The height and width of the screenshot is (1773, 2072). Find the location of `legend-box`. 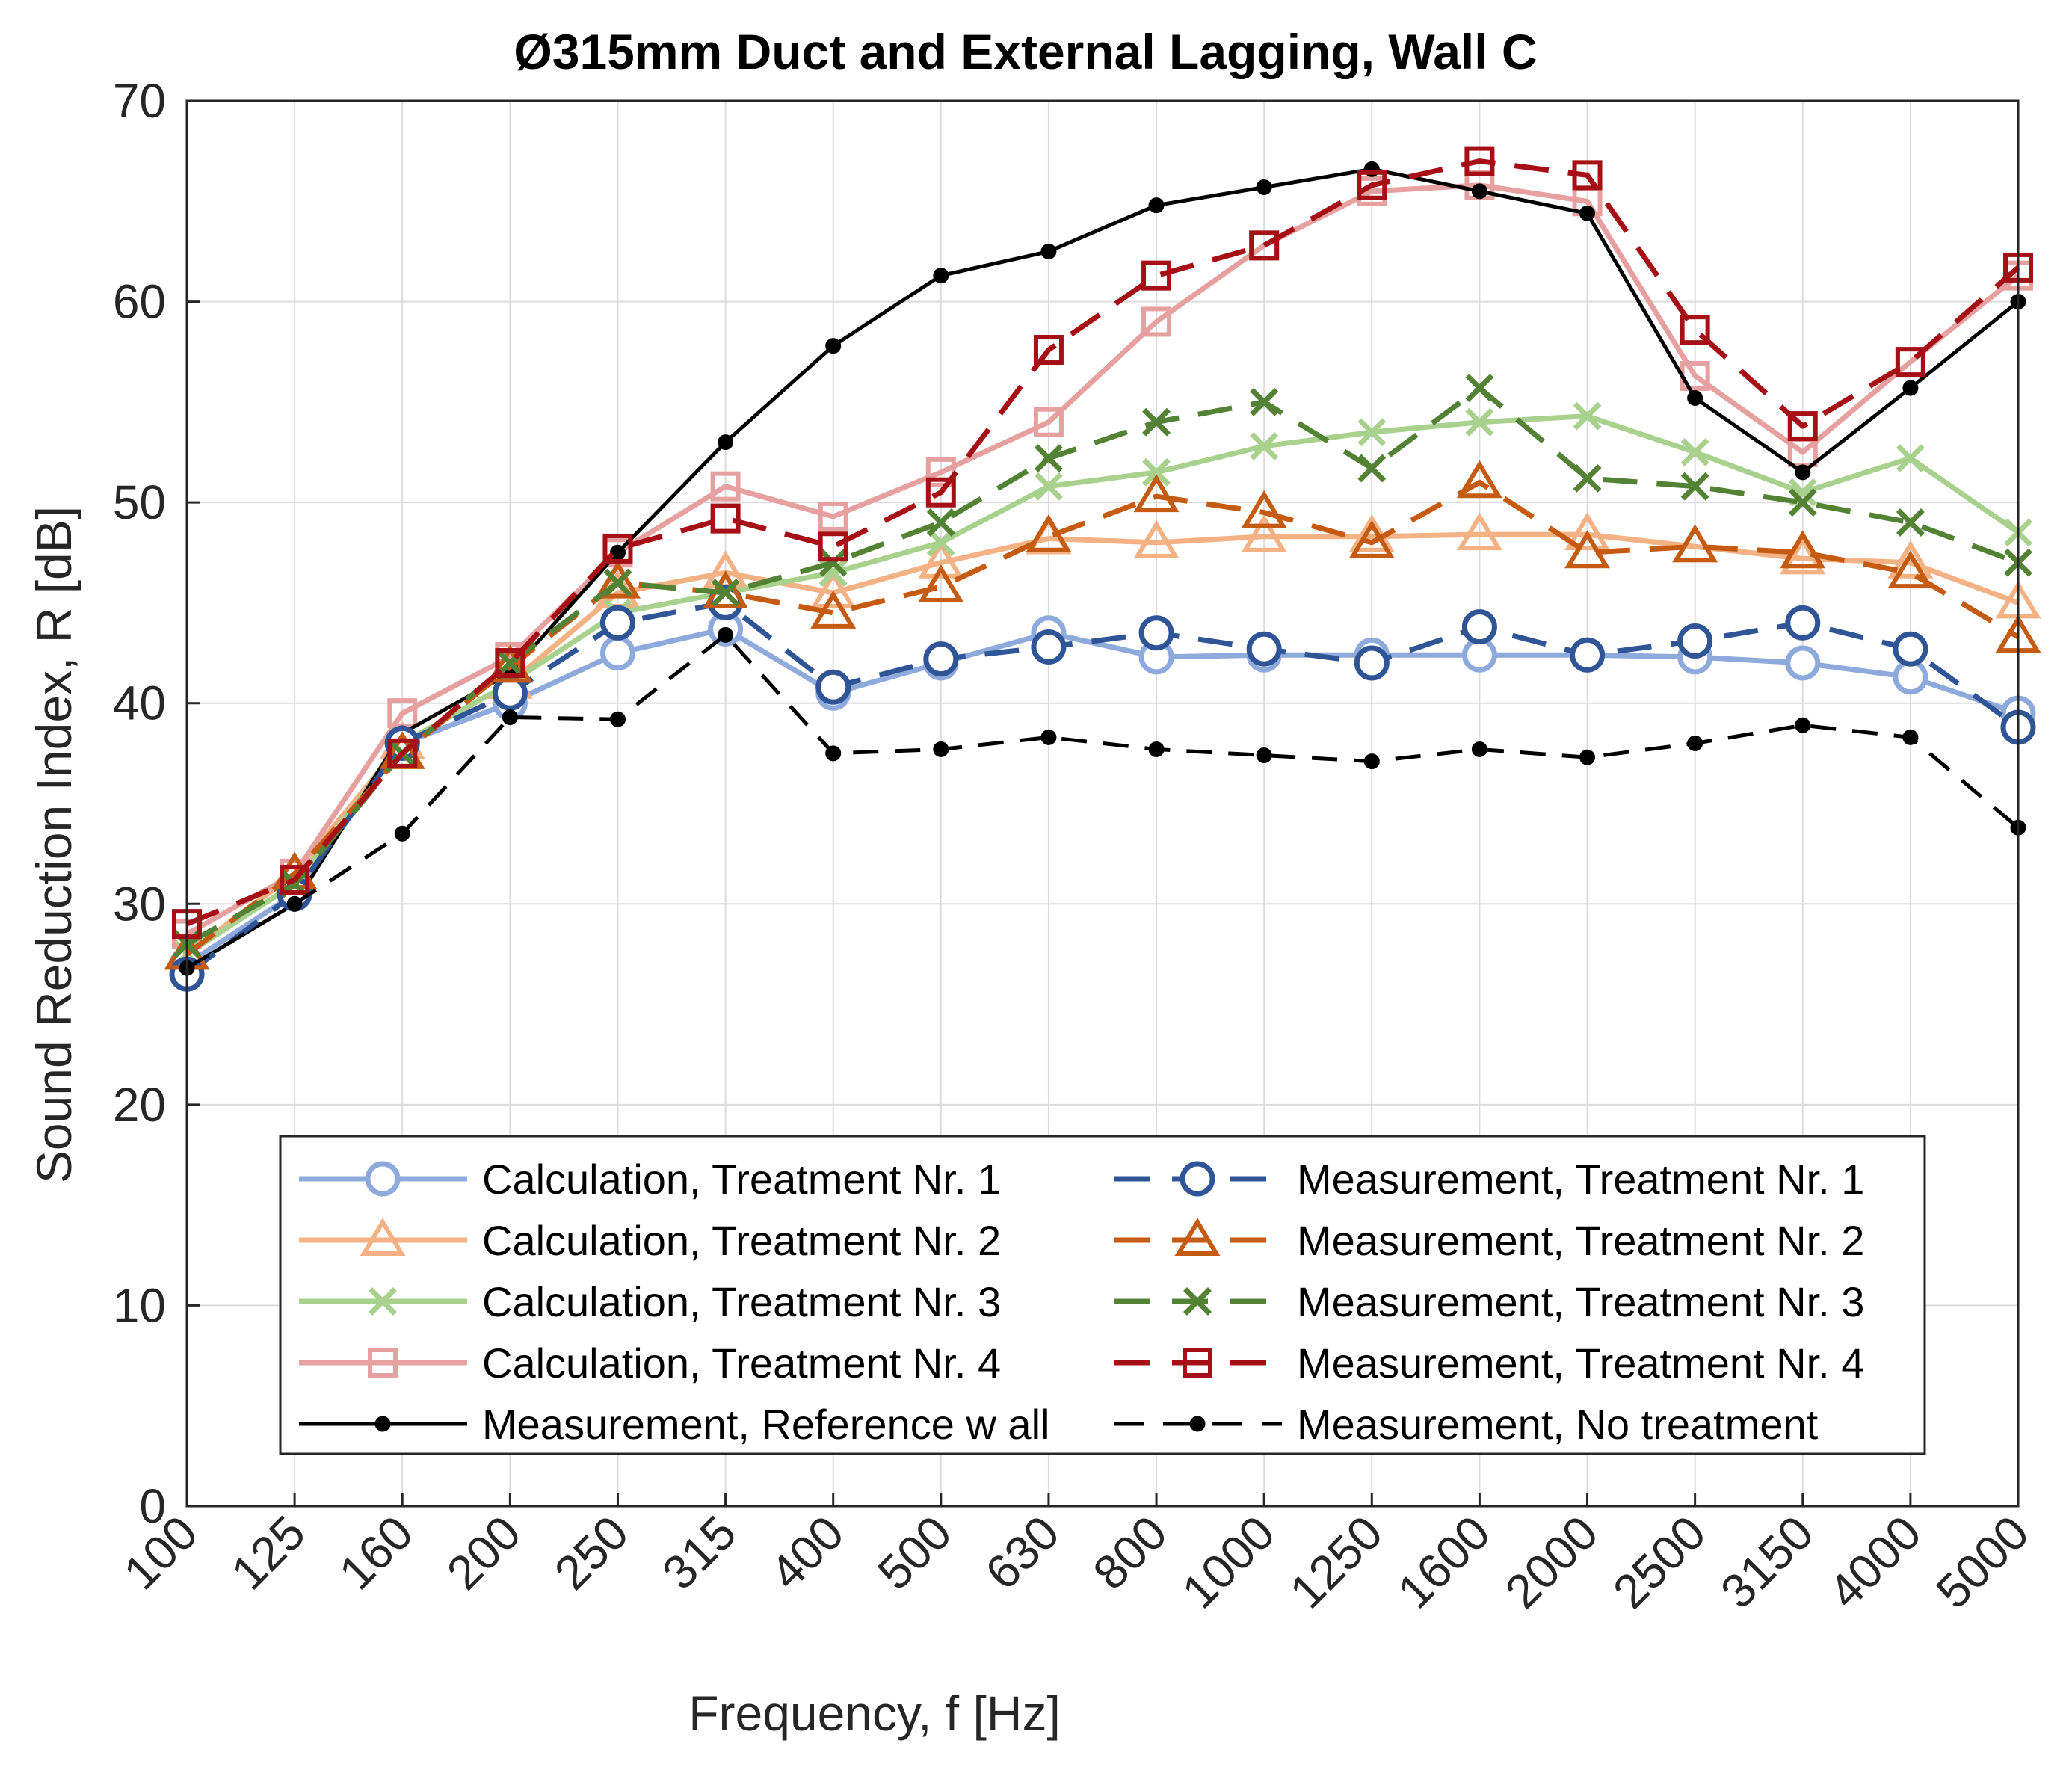

legend-box is located at coordinates (1102, 1295).